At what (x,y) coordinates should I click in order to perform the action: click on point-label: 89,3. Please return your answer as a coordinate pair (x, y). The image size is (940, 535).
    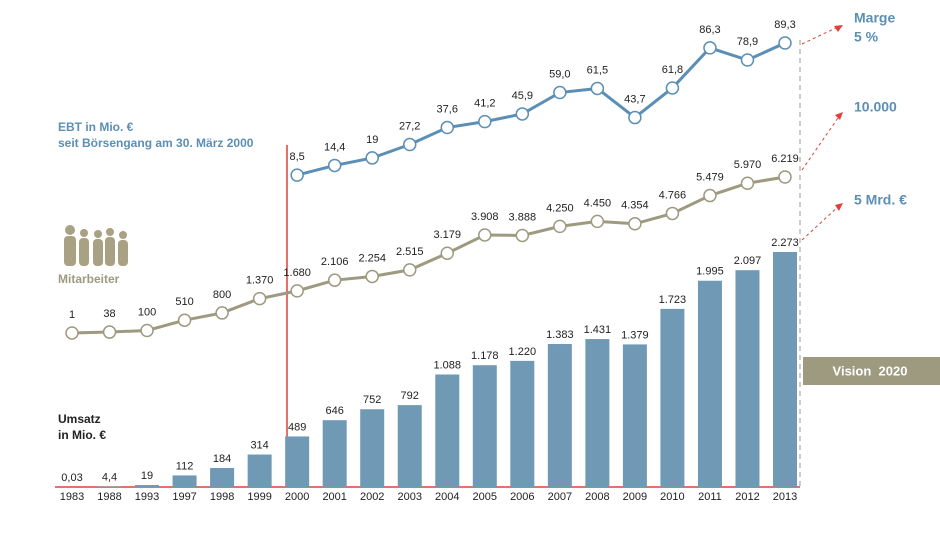
    Looking at the image, I should click on (784, 25).